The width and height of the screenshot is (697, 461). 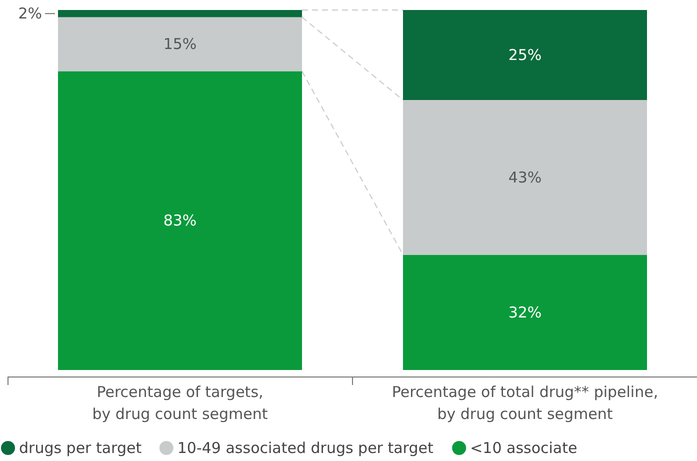 What do you see at coordinates (525, 403) in the screenshot?
I see `x-tick-label: Percentage of total drug** pipeline, by drug count segment` at bounding box center [525, 403].